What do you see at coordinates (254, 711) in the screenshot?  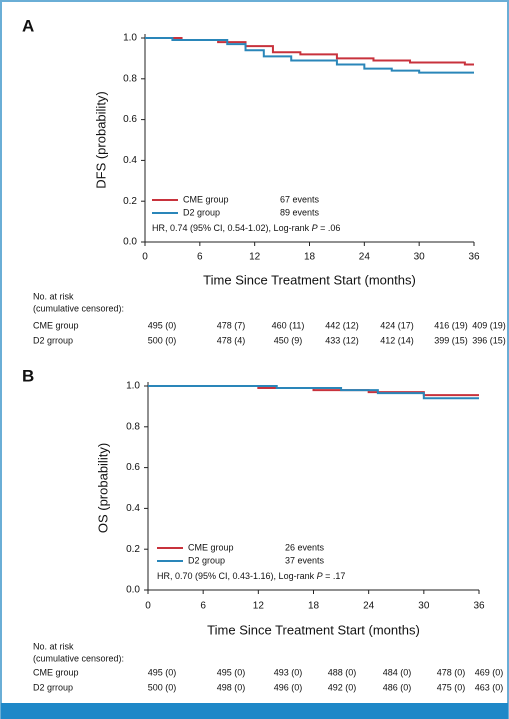 I see `bottom-bar` at bounding box center [254, 711].